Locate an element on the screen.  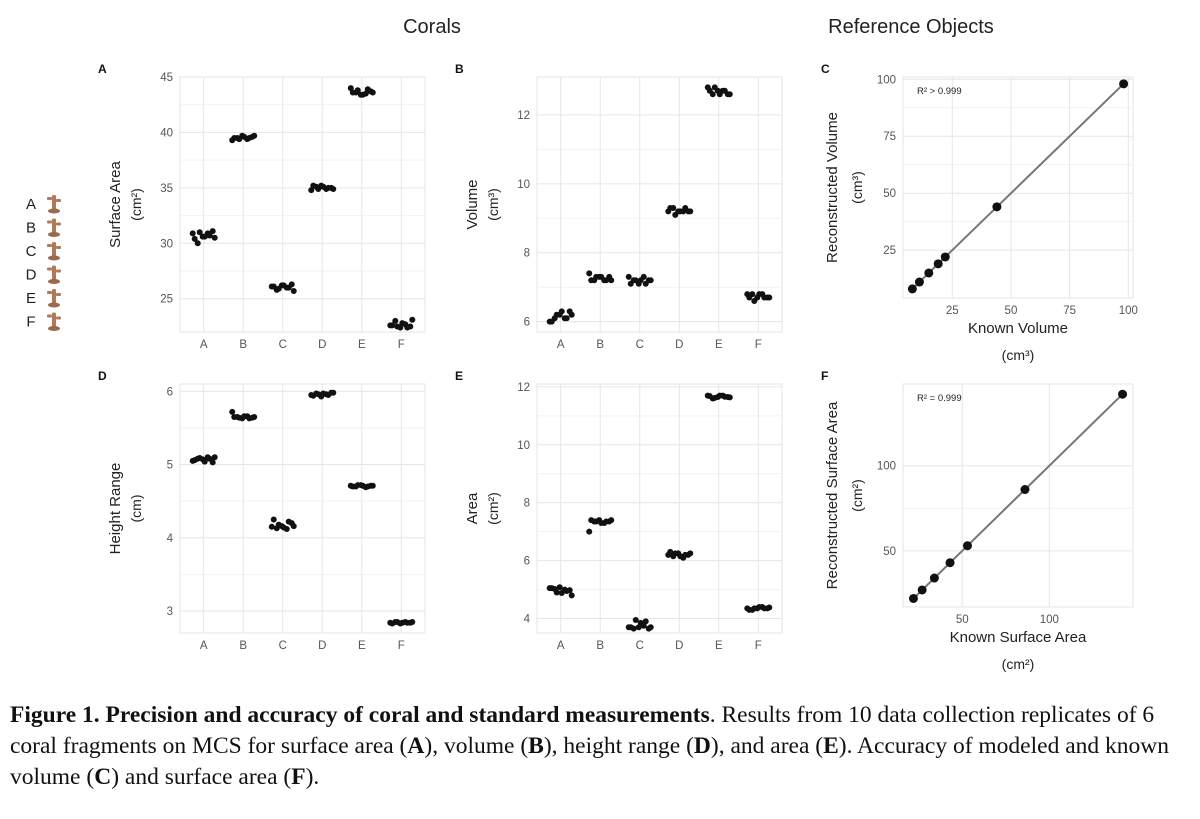
x-tick-label: 25 is located at coordinates (952, 311).